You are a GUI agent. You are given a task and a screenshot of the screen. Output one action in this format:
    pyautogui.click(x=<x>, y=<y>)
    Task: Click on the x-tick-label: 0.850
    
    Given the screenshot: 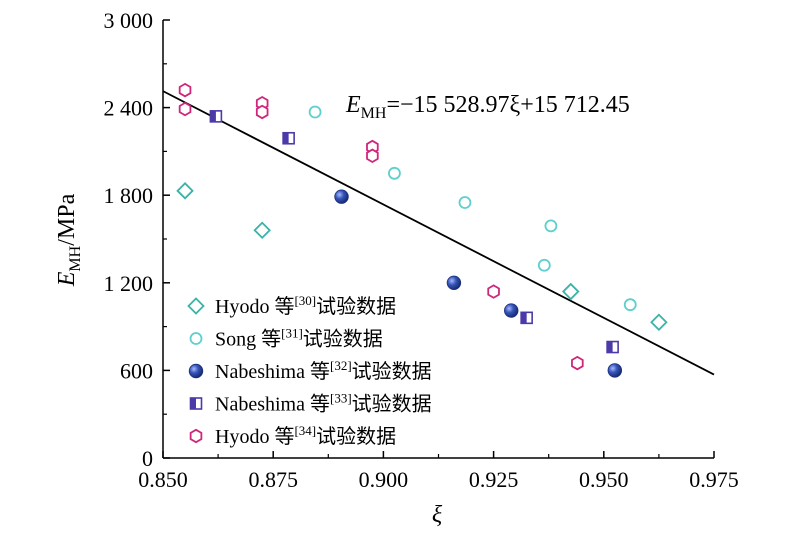 What is the action you would take?
    pyautogui.click(x=163, y=479)
    